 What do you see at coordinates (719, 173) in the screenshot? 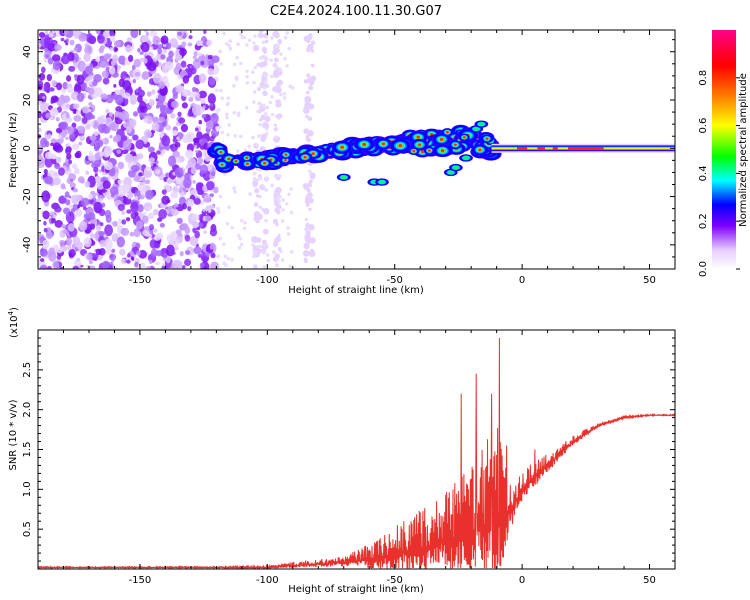
I see `colorbar-ticks: 0.0 0.2 0.4 0.6 0.8` at bounding box center [719, 173].